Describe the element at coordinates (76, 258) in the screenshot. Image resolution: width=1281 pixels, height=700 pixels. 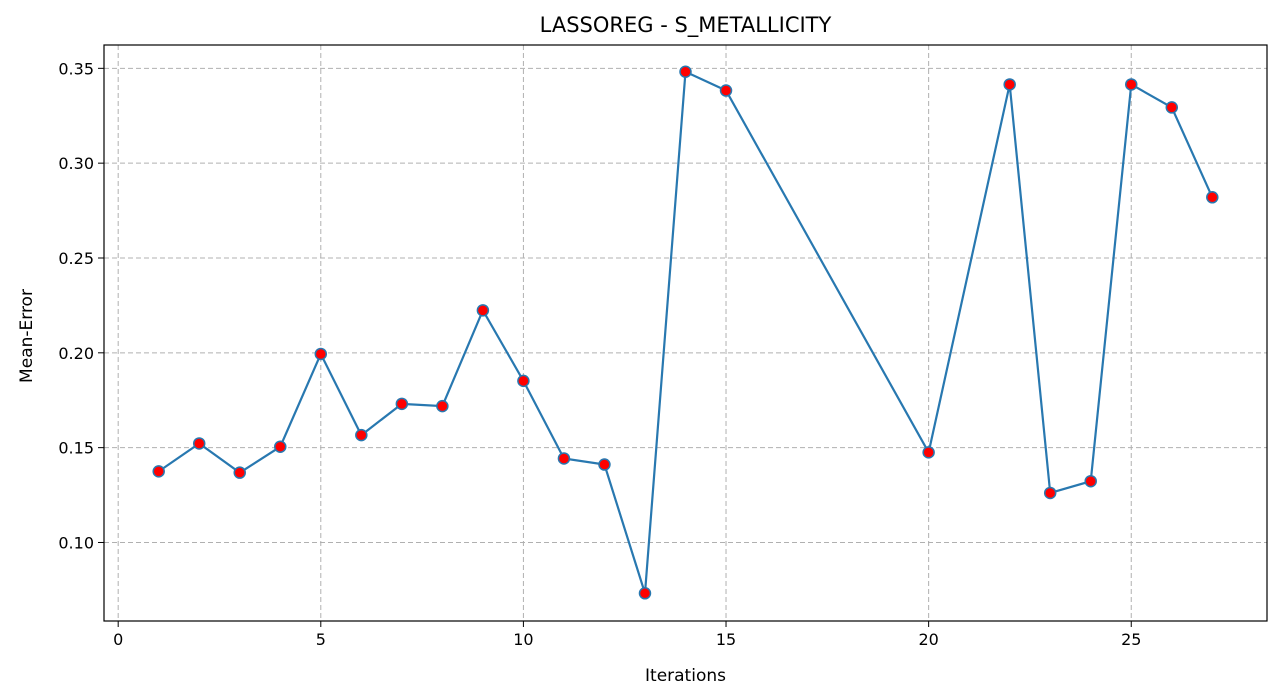
I see `y-tick-label: 0.25` at that location.